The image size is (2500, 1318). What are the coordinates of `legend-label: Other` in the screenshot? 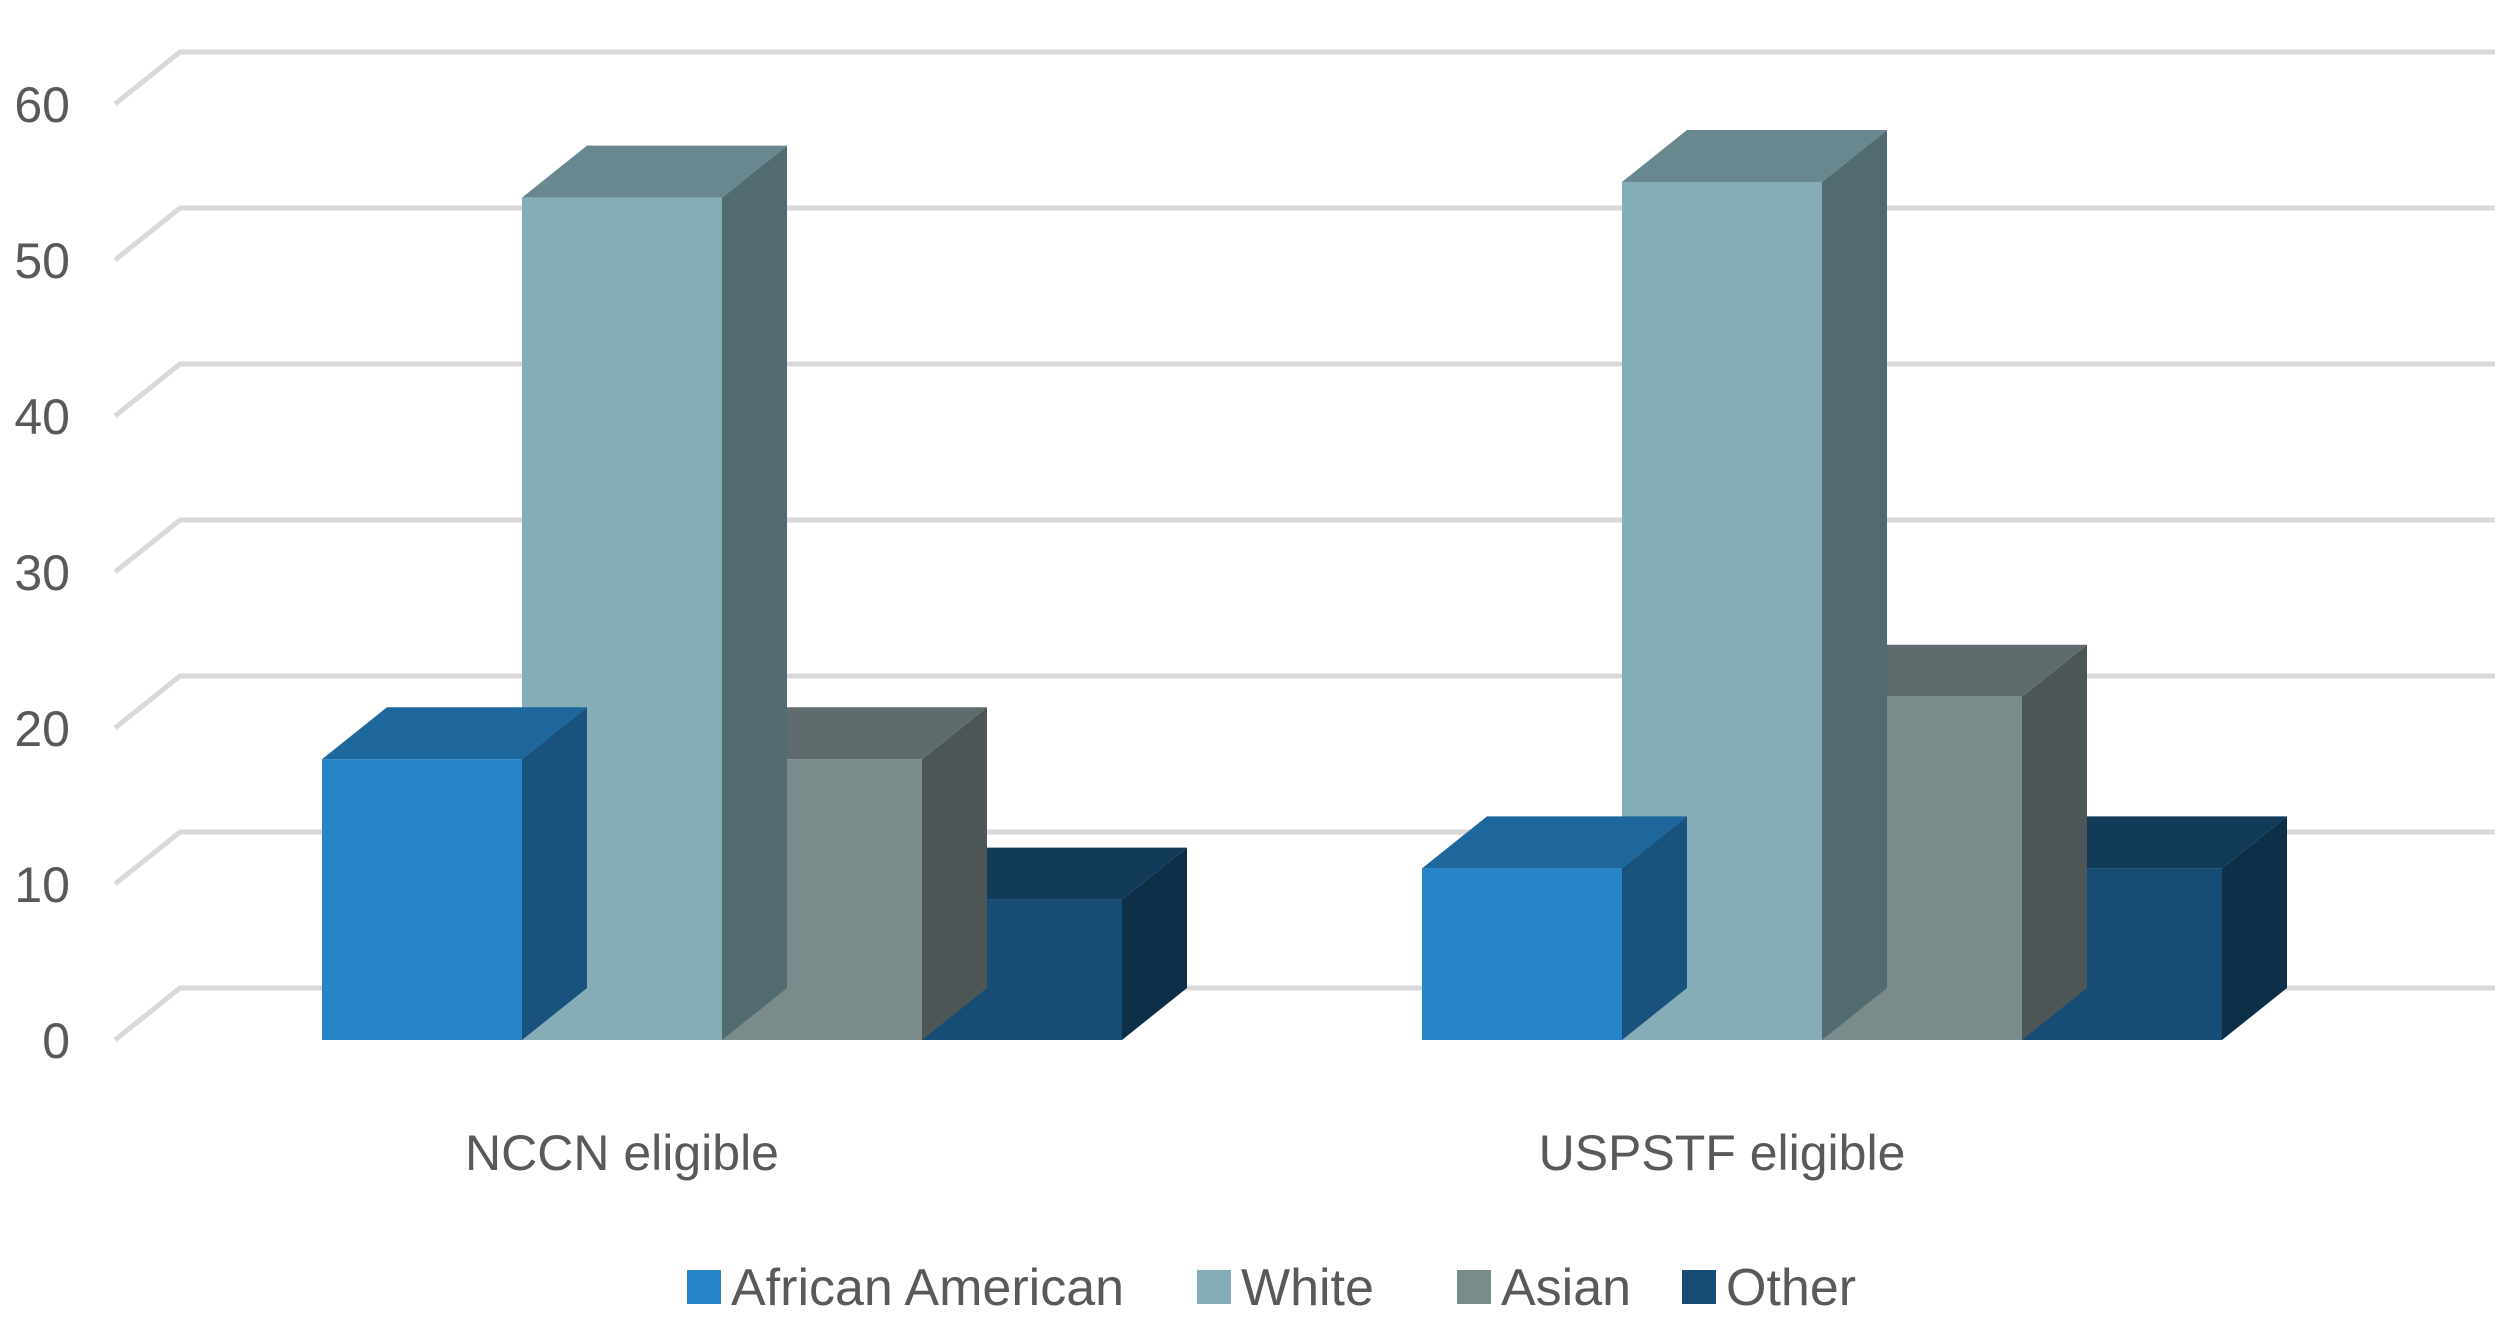 It's located at (1791, 1288).